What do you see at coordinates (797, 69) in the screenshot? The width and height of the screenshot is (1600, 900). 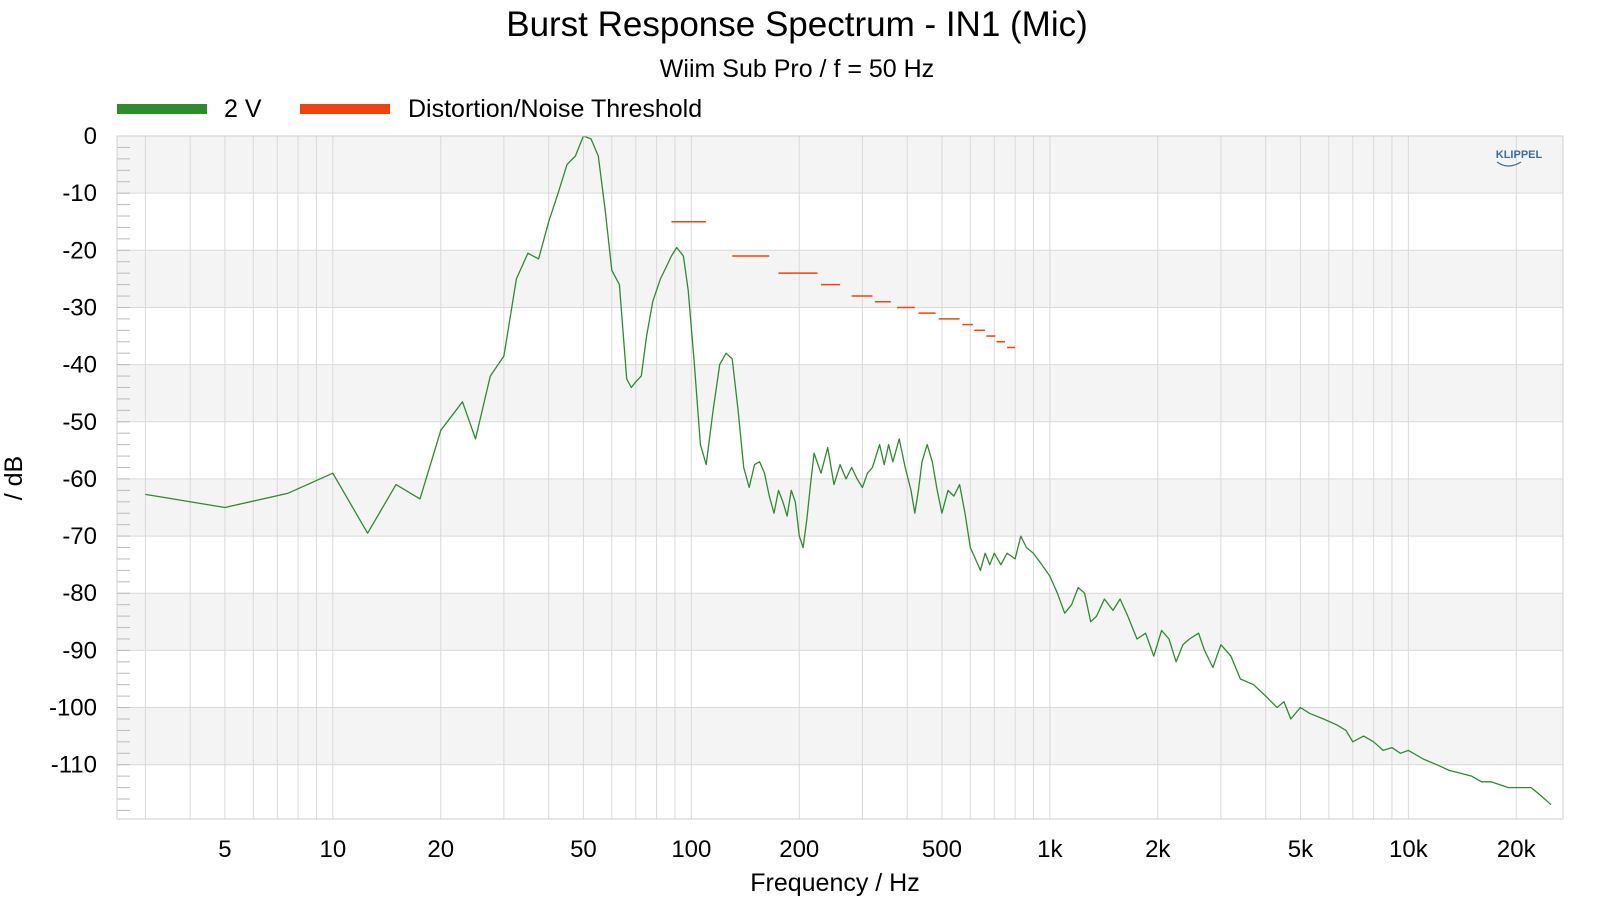 I see `chart-subtitle: Wiim Sub Pro / f = 50 Hz` at bounding box center [797, 69].